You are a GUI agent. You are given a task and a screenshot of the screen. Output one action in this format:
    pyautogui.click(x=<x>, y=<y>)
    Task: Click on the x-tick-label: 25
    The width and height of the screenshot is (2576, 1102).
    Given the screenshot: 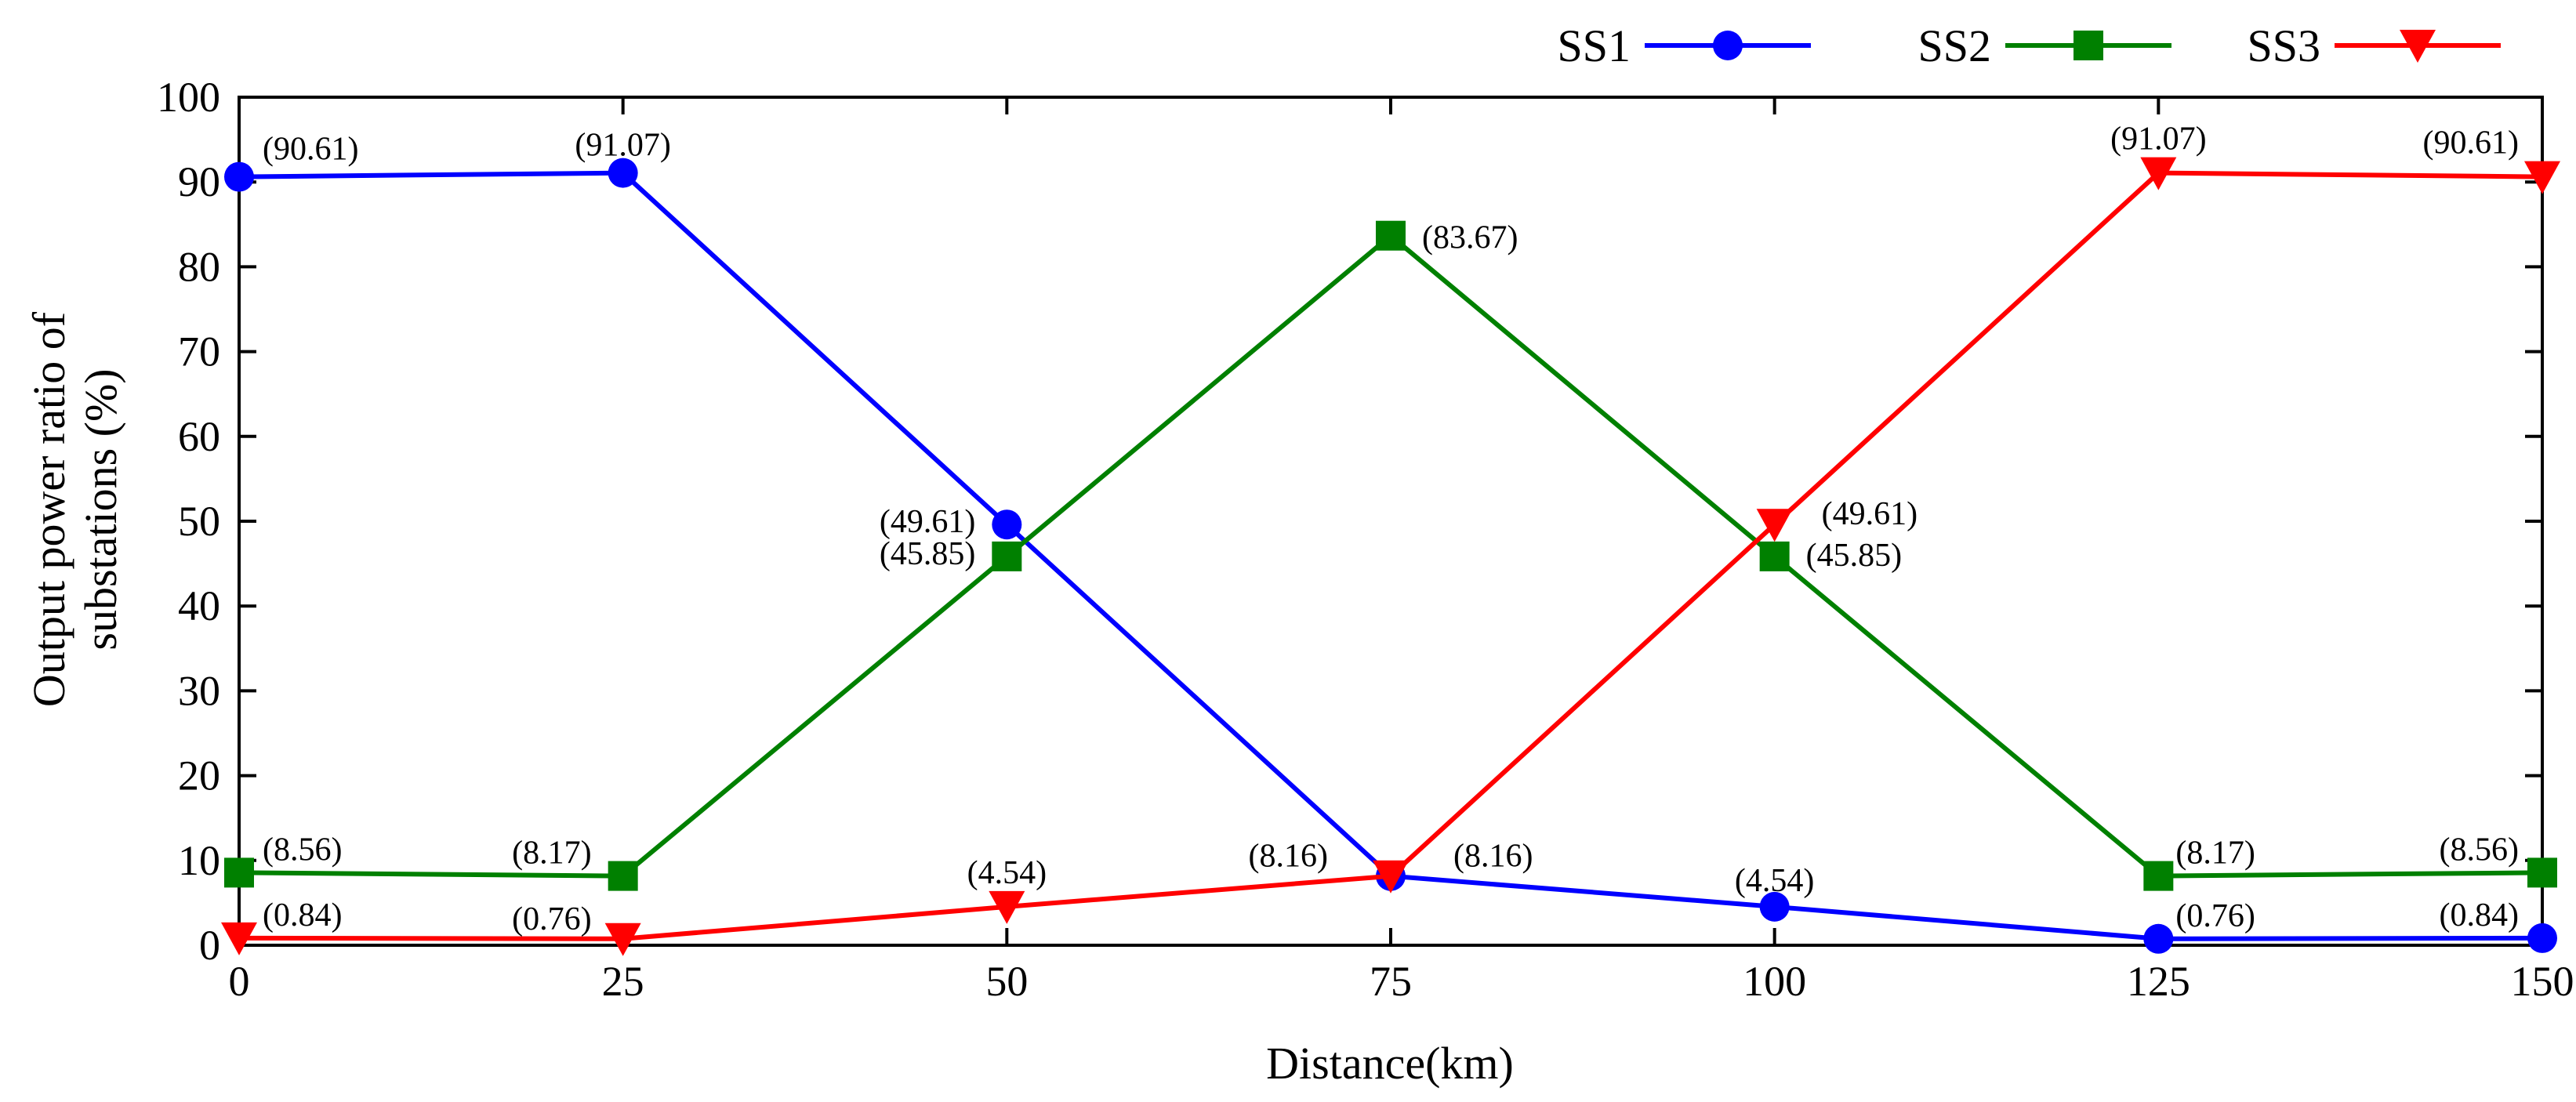 What is the action you would take?
    pyautogui.click(x=623, y=982)
    